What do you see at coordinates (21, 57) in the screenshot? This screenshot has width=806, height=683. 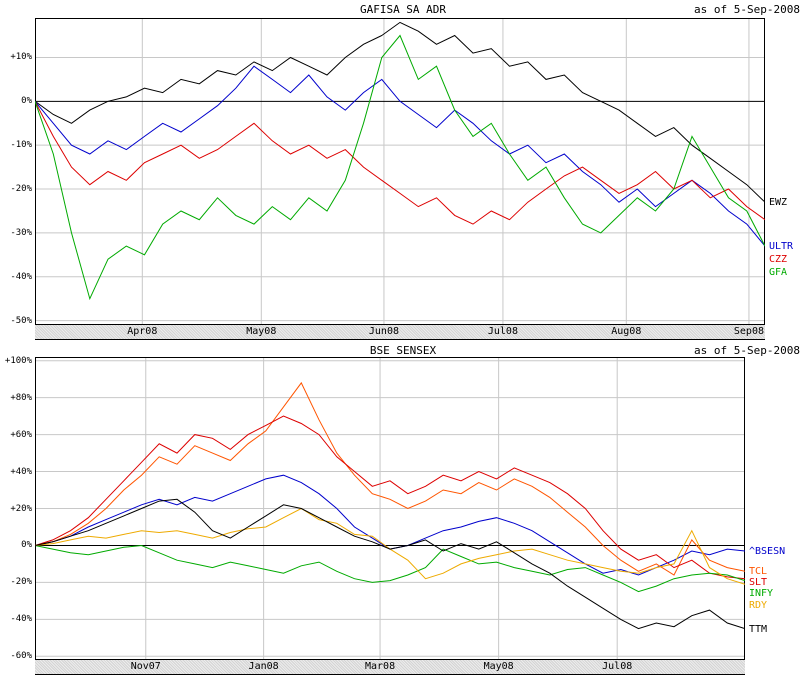 I see `y-tick-label: +10%` at bounding box center [21, 57].